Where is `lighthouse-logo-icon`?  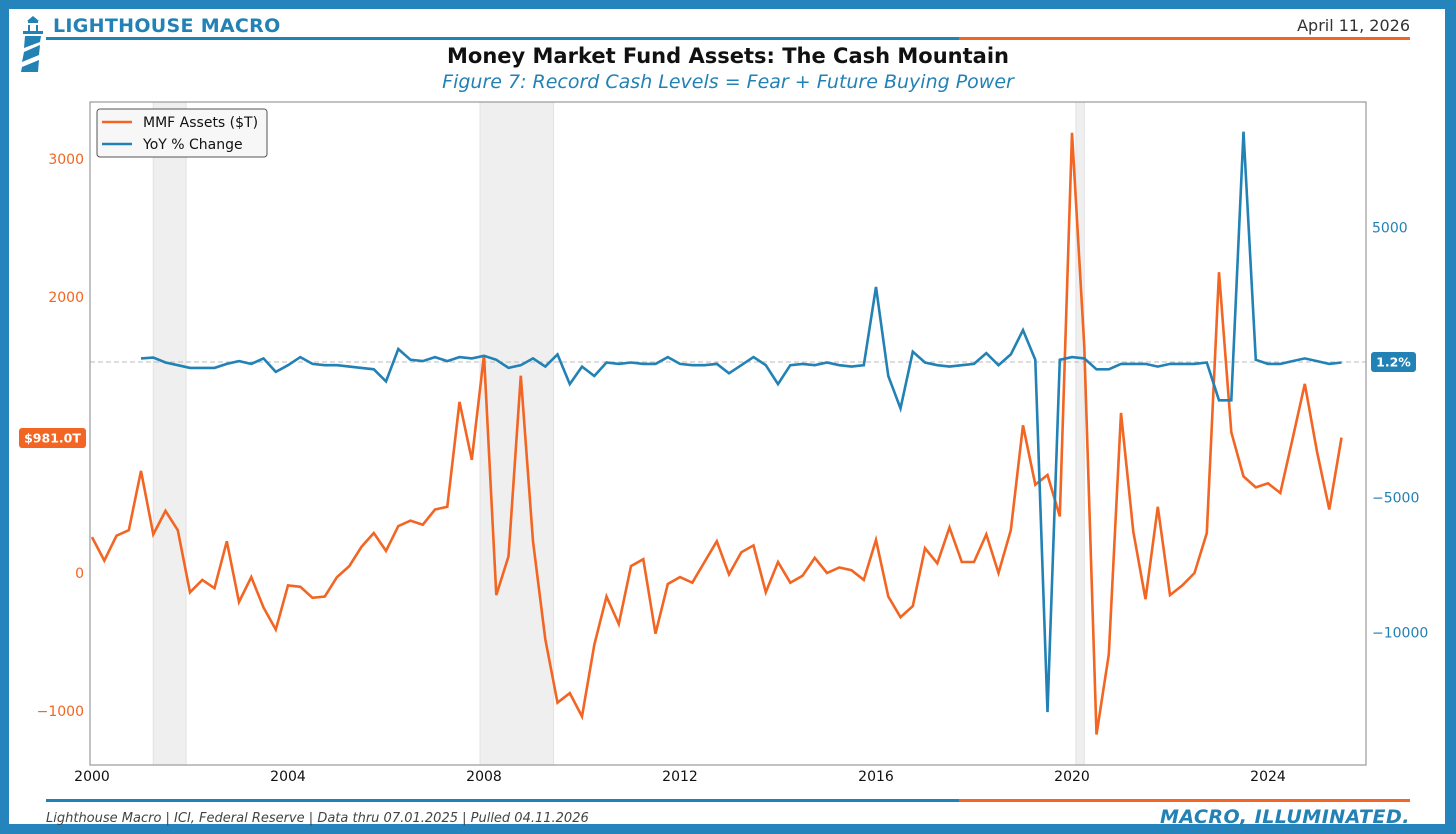
lighthouse-logo-icon is located at coordinates (32, 44).